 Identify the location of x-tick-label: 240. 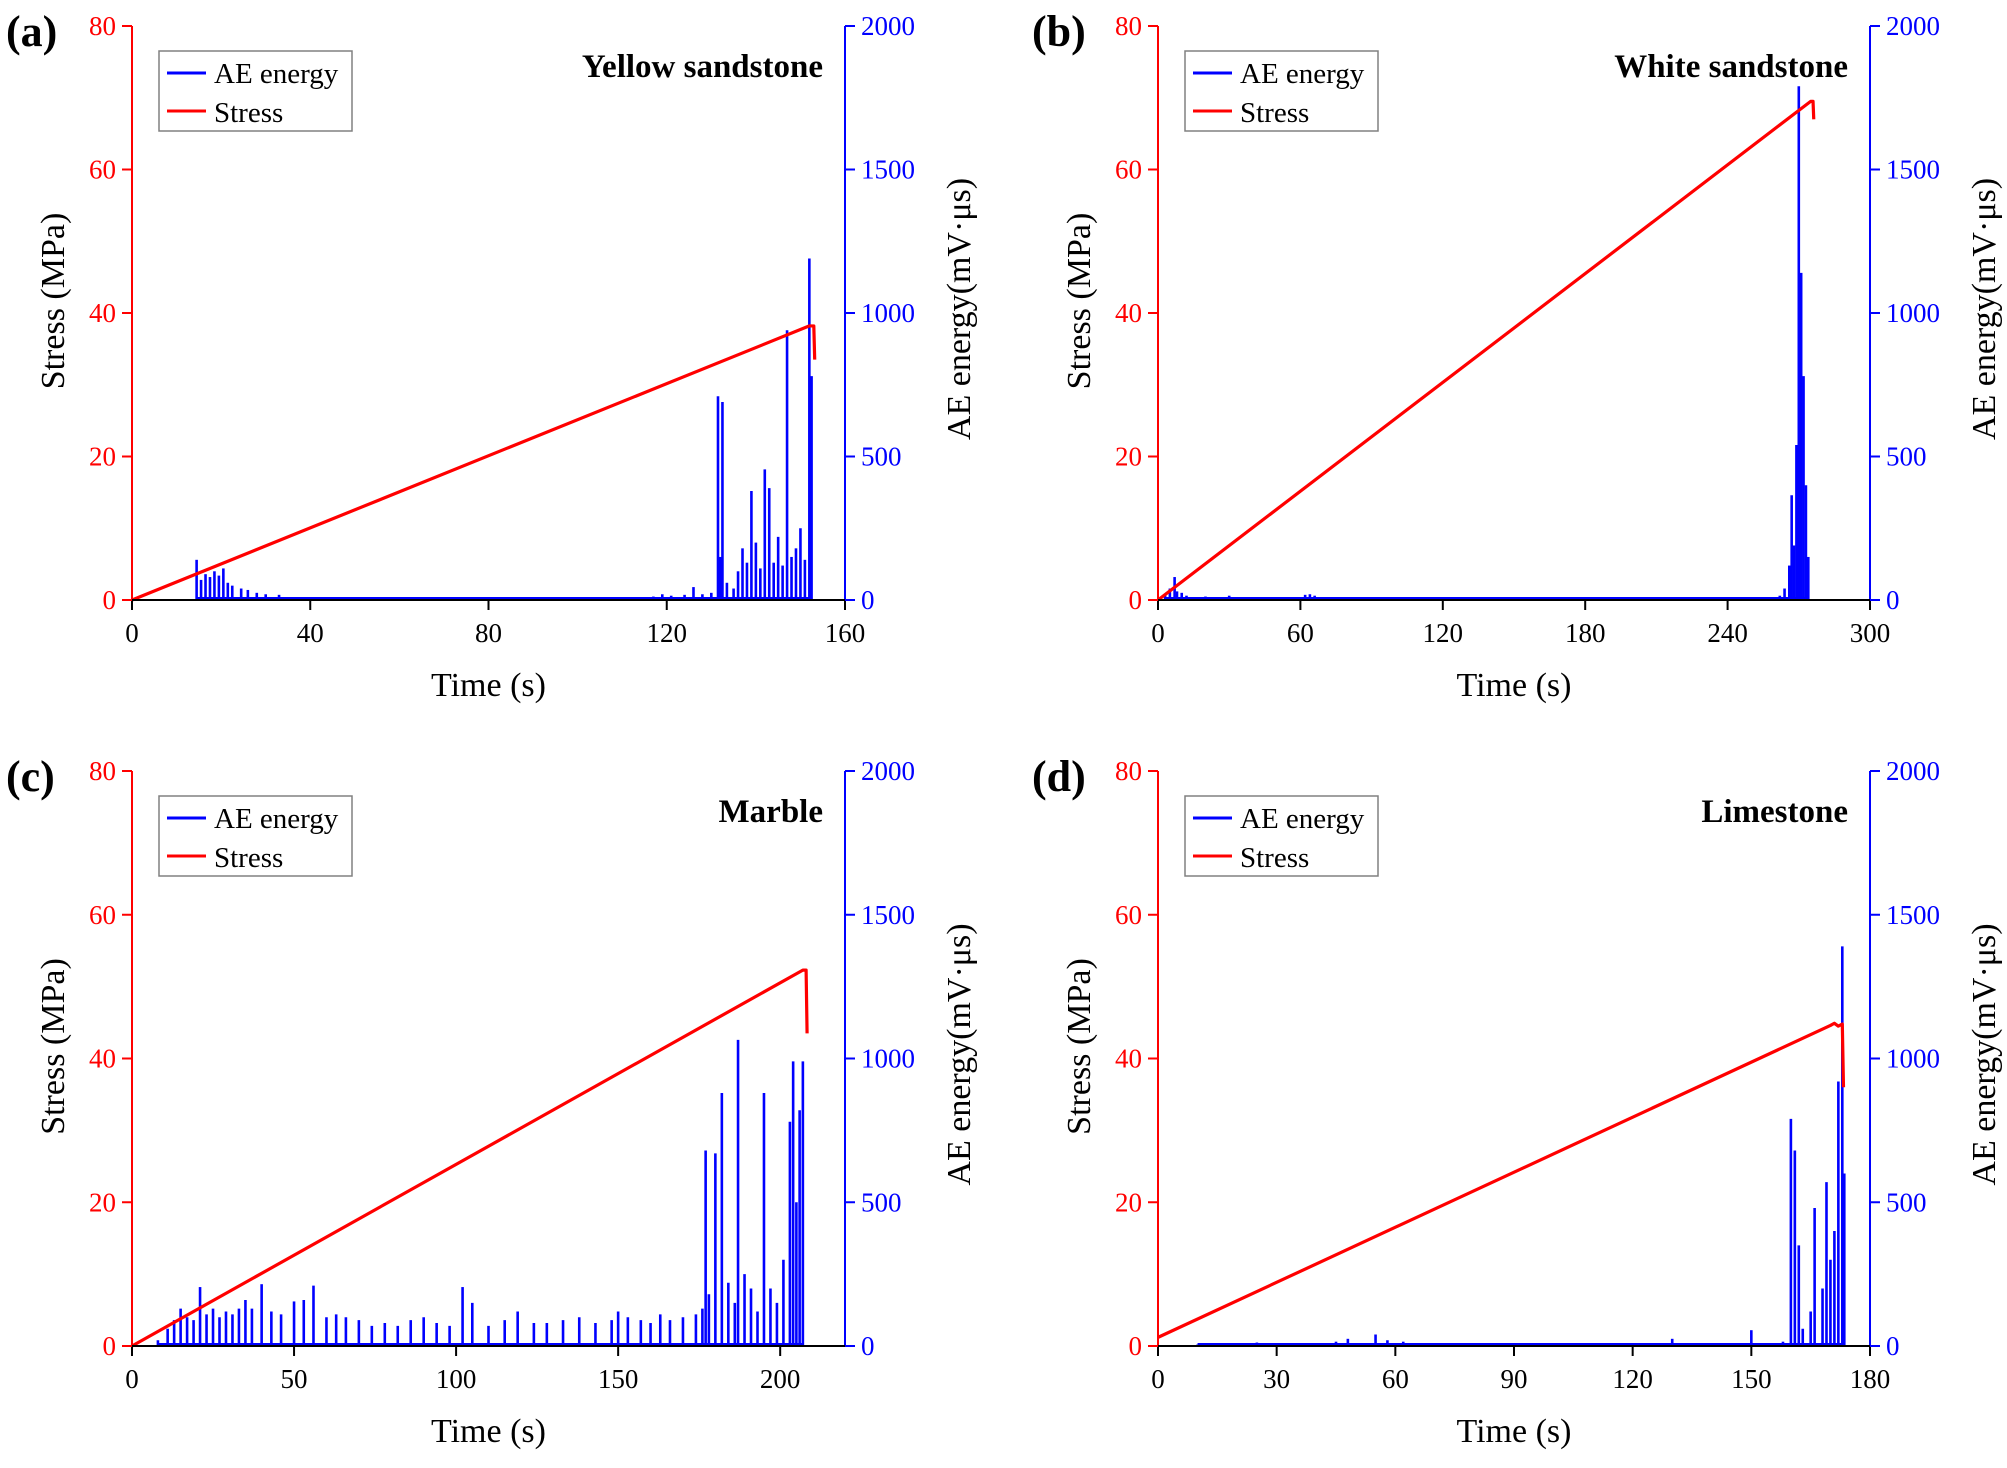
(1727, 633).